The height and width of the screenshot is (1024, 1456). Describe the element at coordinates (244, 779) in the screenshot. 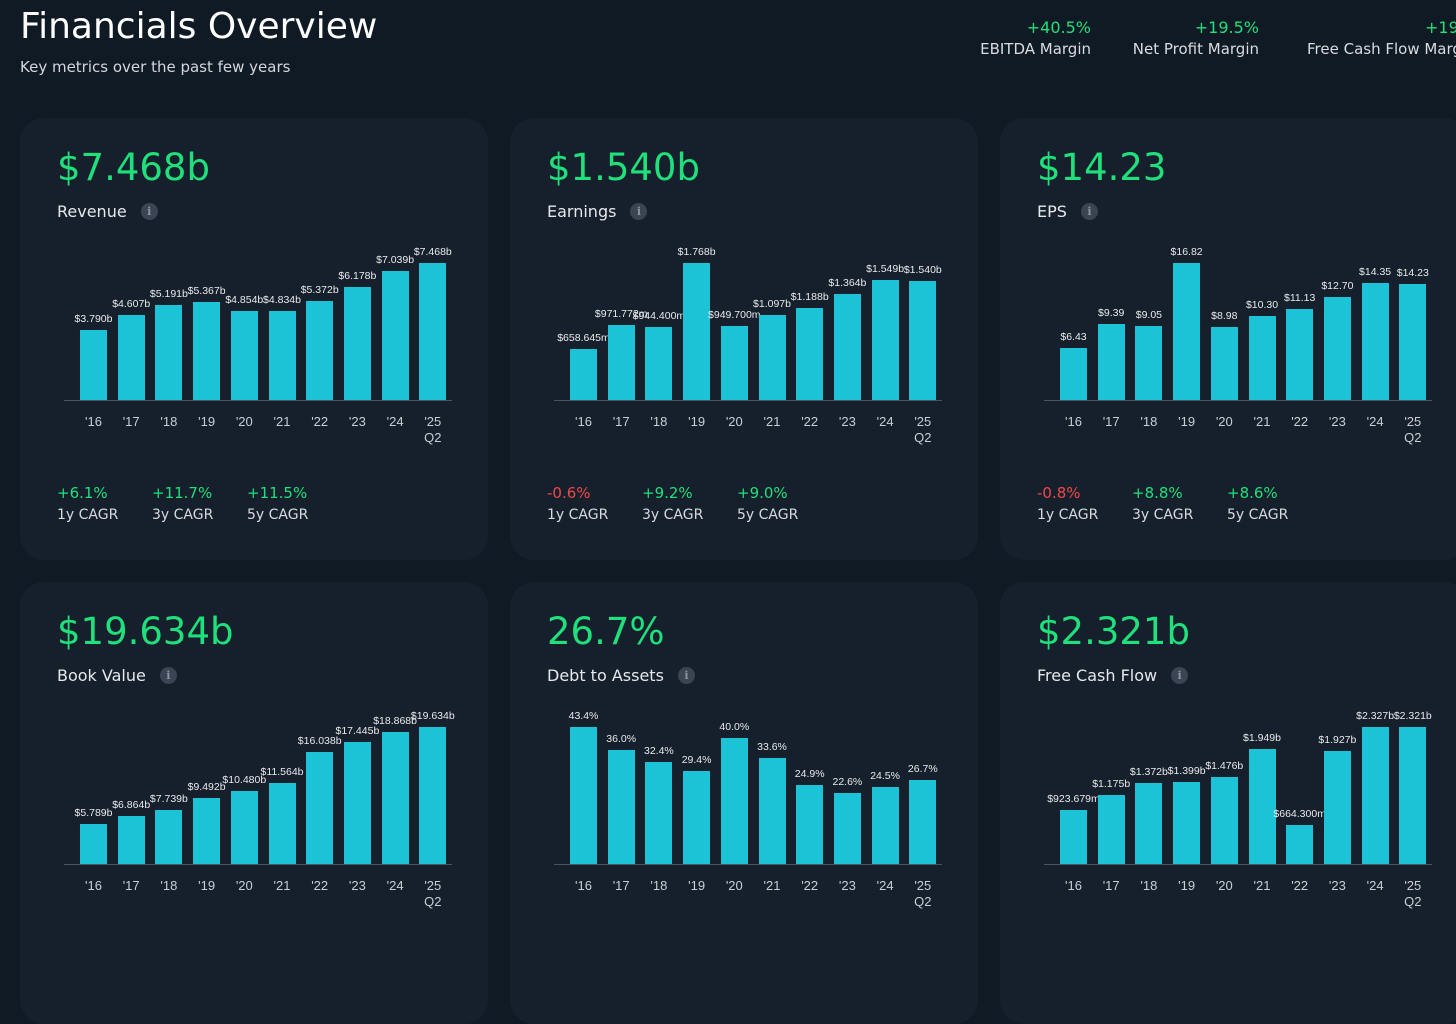

I see `bar-value-label: $10.480b` at that location.